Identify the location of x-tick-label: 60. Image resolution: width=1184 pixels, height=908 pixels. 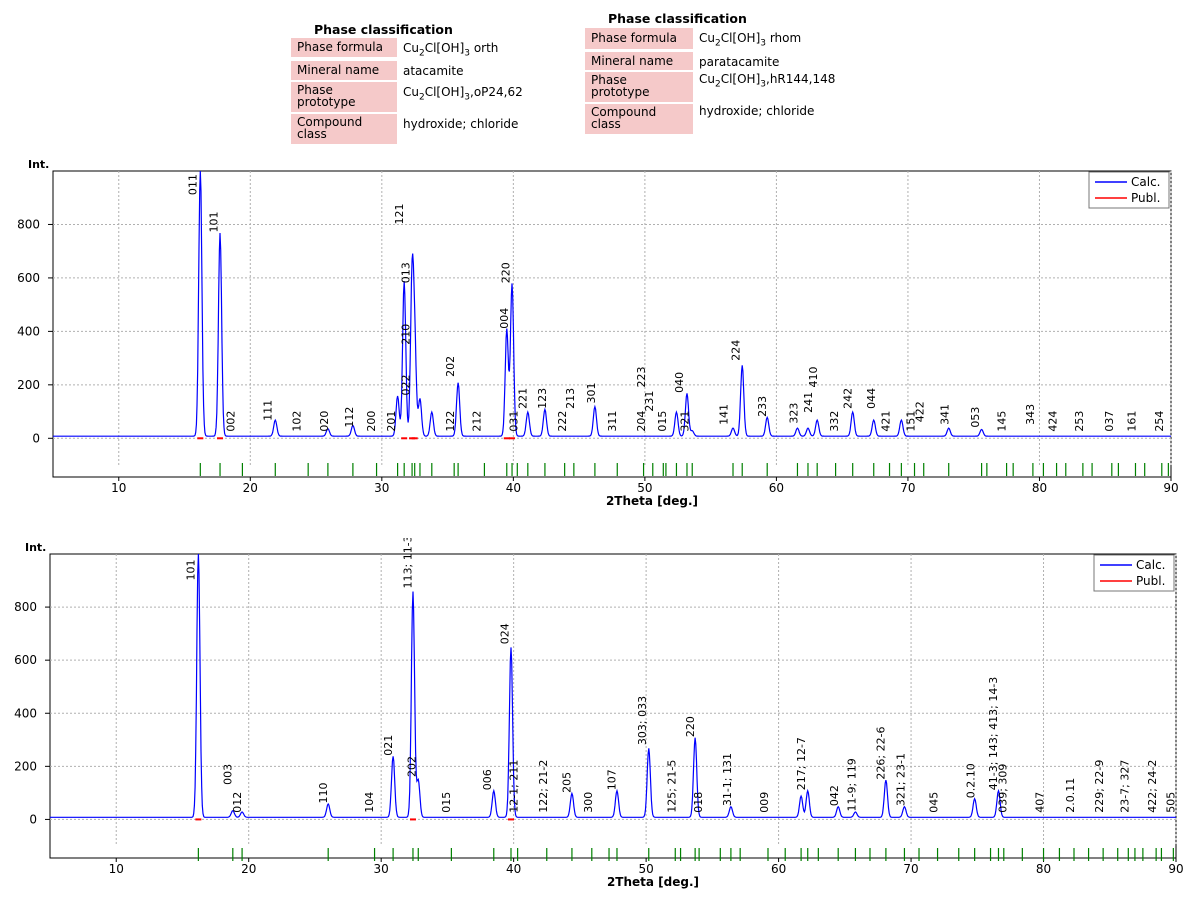
(778, 869).